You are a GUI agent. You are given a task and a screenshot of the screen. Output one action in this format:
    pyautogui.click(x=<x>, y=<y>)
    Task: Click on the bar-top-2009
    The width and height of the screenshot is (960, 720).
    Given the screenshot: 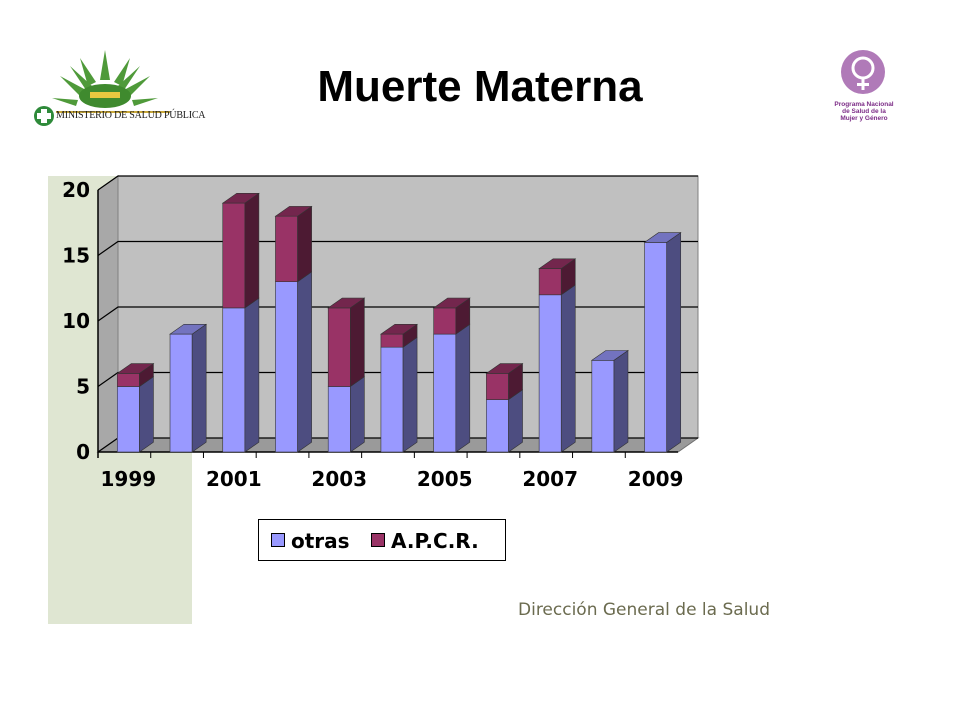 What is the action you would take?
    pyautogui.click(x=662, y=237)
    